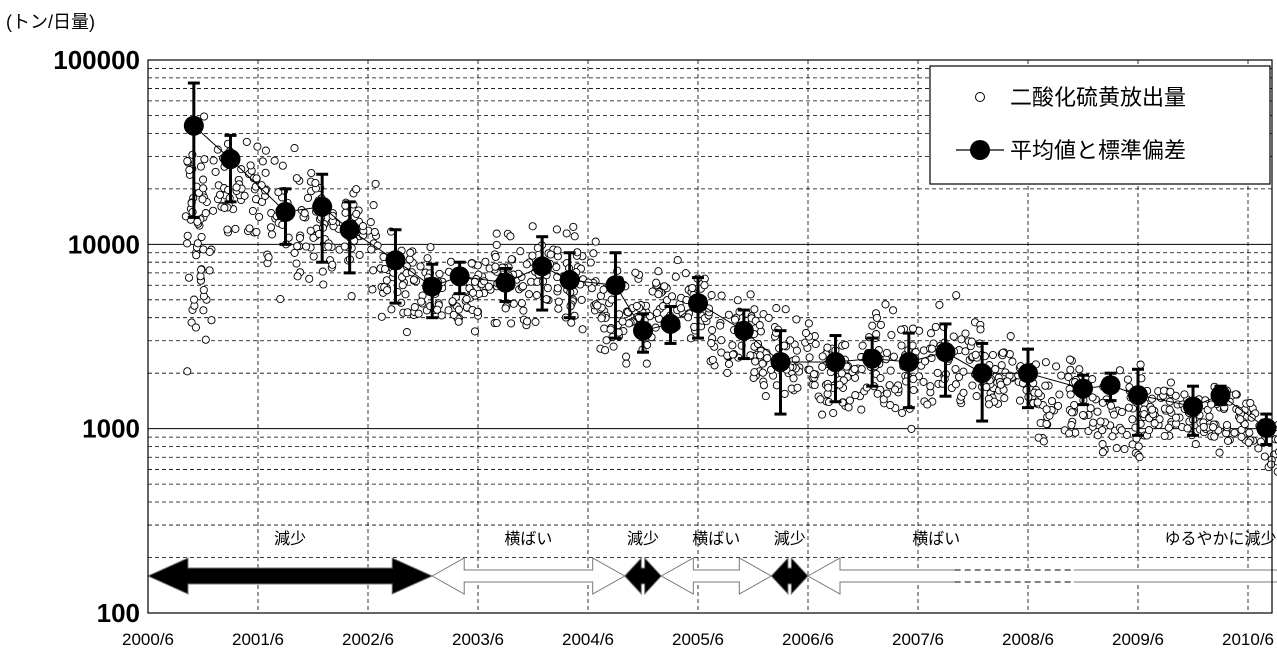 The image size is (1277, 654). Describe the element at coordinates (96, 60) in the screenshot. I see `y-tick-label: 100000` at that location.